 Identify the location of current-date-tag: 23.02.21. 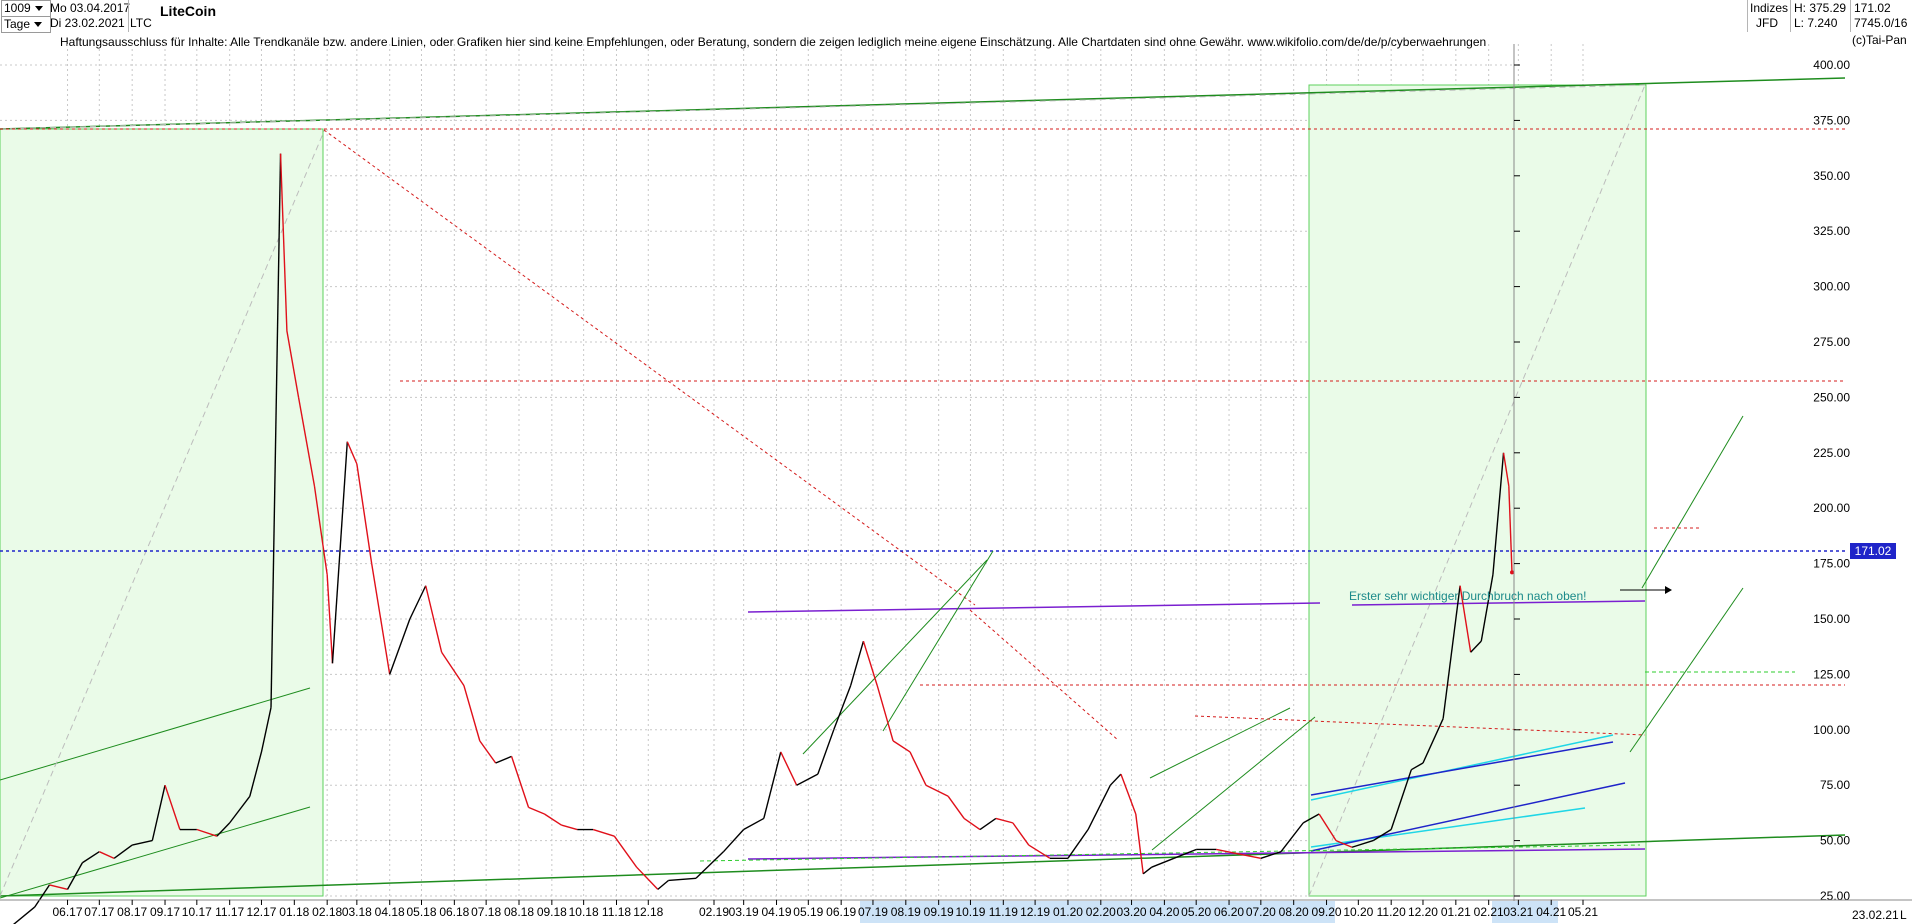
(1875, 915).